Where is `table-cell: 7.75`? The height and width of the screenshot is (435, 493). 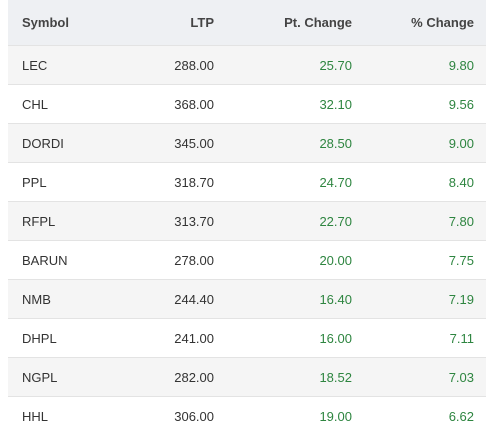
table-cell: 7.75 is located at coordinates (419, 260).